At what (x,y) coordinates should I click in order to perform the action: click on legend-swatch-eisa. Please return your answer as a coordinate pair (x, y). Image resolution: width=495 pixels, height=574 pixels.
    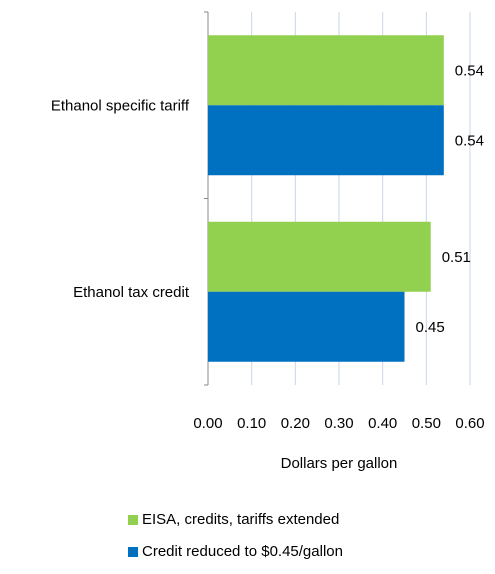
    Looking at the image, I should click on (133, 519).